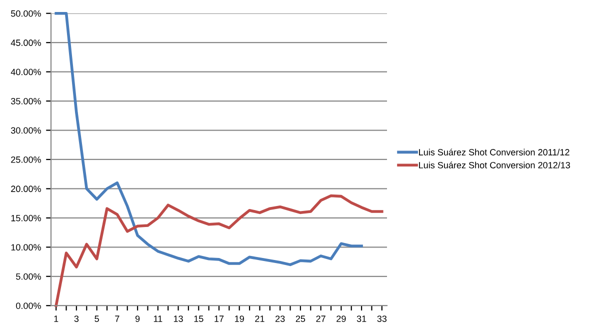 This screenshot has height=334, width=600. I want to click on x-tick-label: 7, so click(117, 319).